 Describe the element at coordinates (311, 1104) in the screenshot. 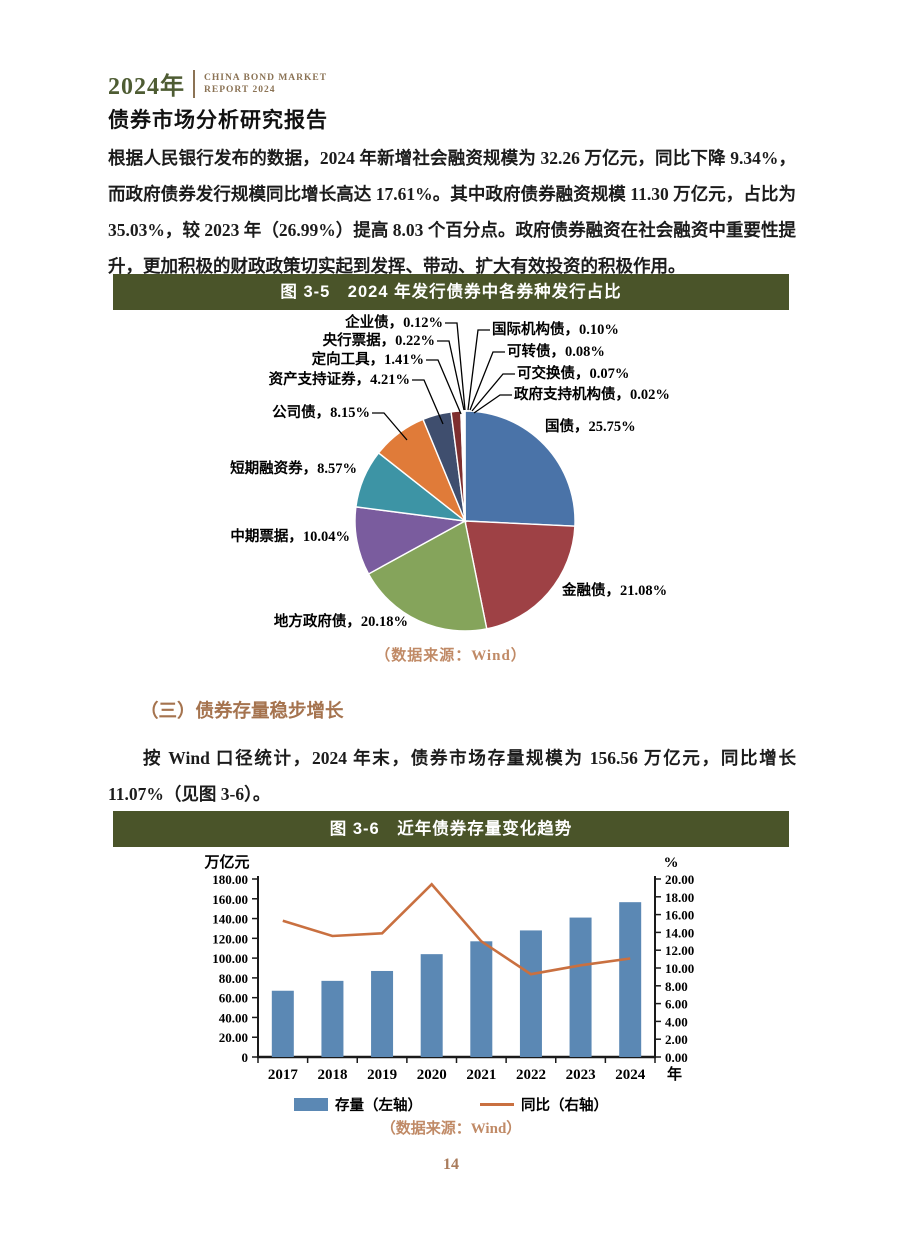

I see `bar-swatch-icon` at that location.